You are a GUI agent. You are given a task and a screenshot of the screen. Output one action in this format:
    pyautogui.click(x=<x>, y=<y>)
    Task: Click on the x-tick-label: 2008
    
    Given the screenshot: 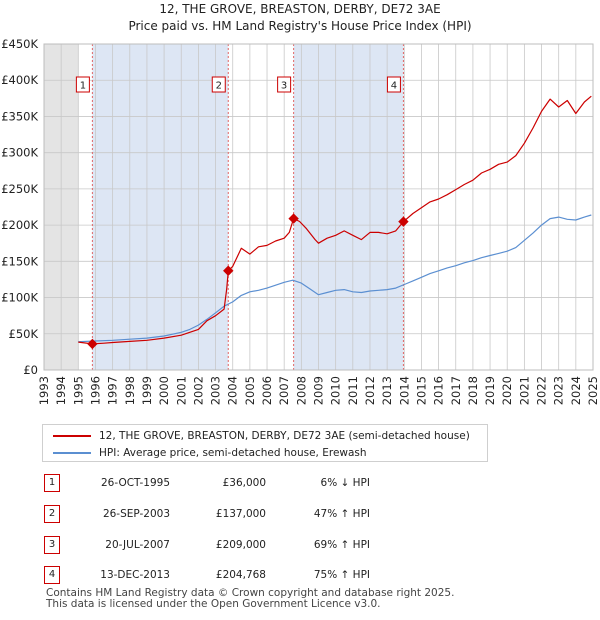 What is the action you would take?
    pyautogui.click(x=301, y=390)
    